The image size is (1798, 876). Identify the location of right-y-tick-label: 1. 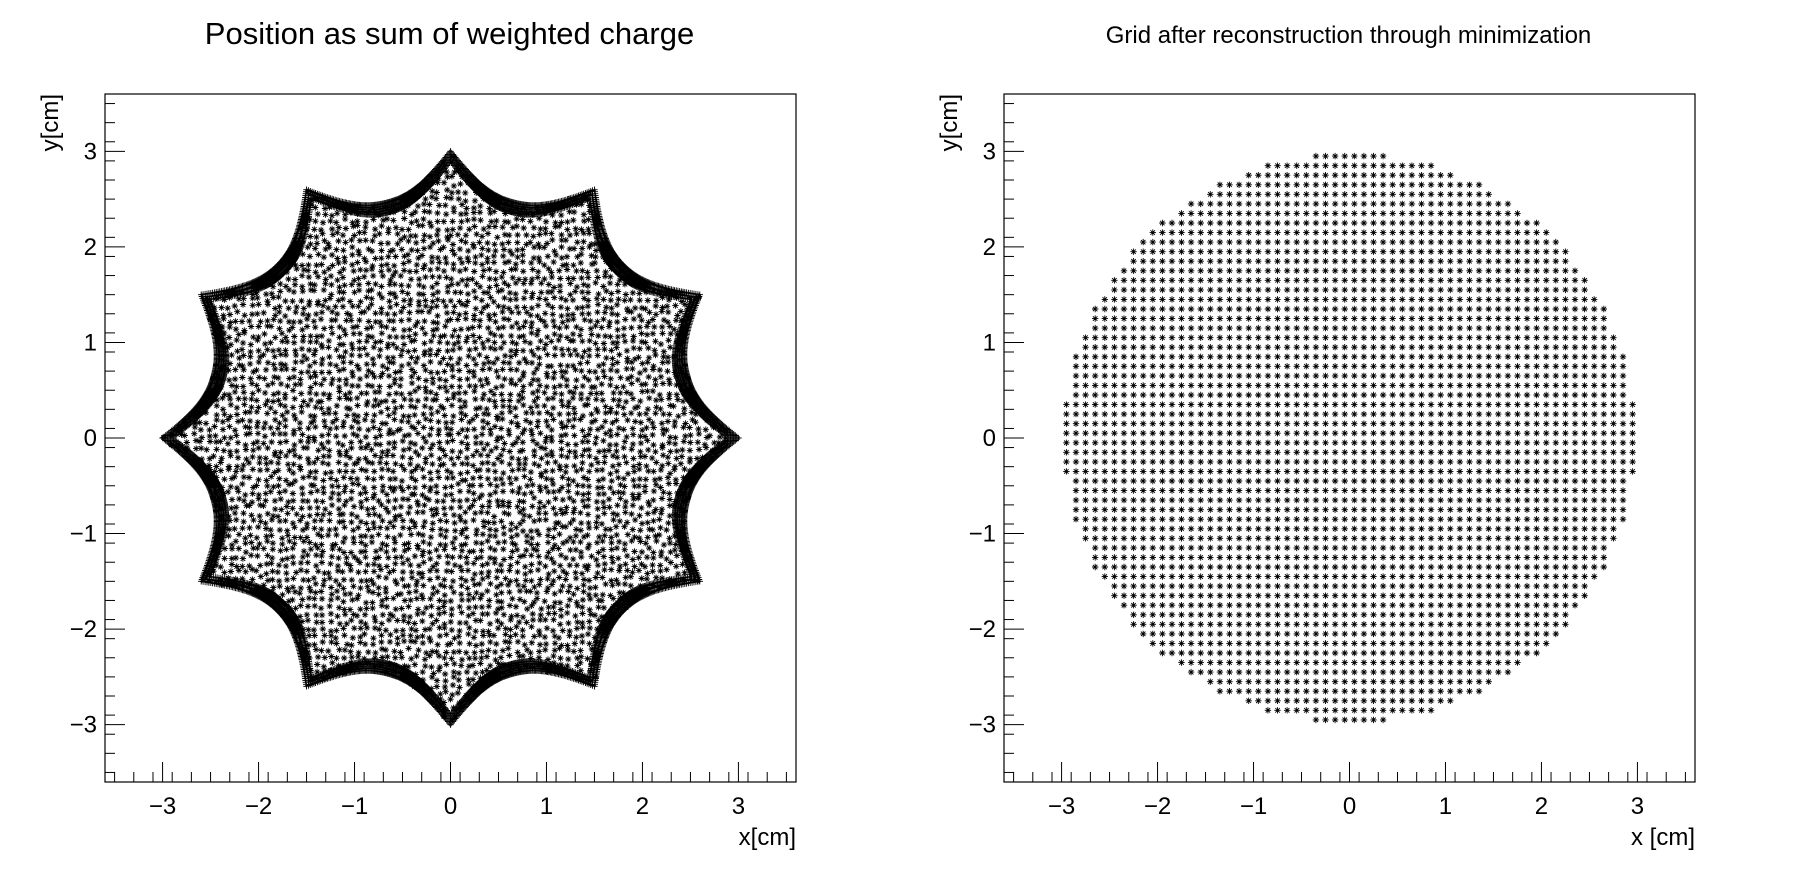
(989, 342).